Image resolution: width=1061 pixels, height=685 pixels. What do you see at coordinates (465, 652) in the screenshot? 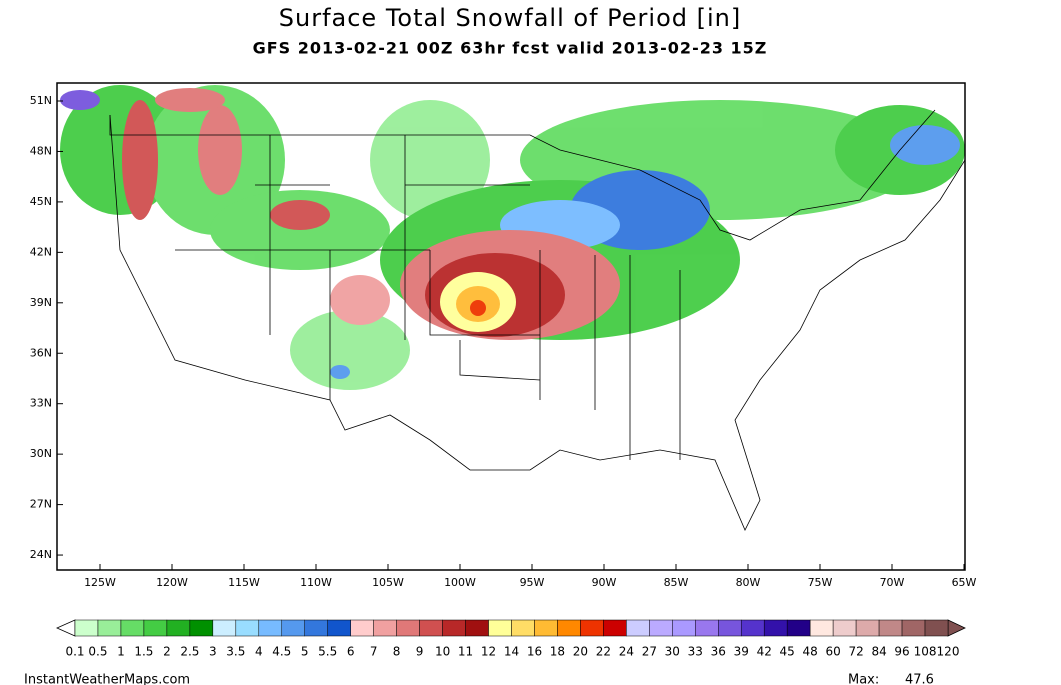
I see `colorbar-label: 11` at bounding box center [465, 652].